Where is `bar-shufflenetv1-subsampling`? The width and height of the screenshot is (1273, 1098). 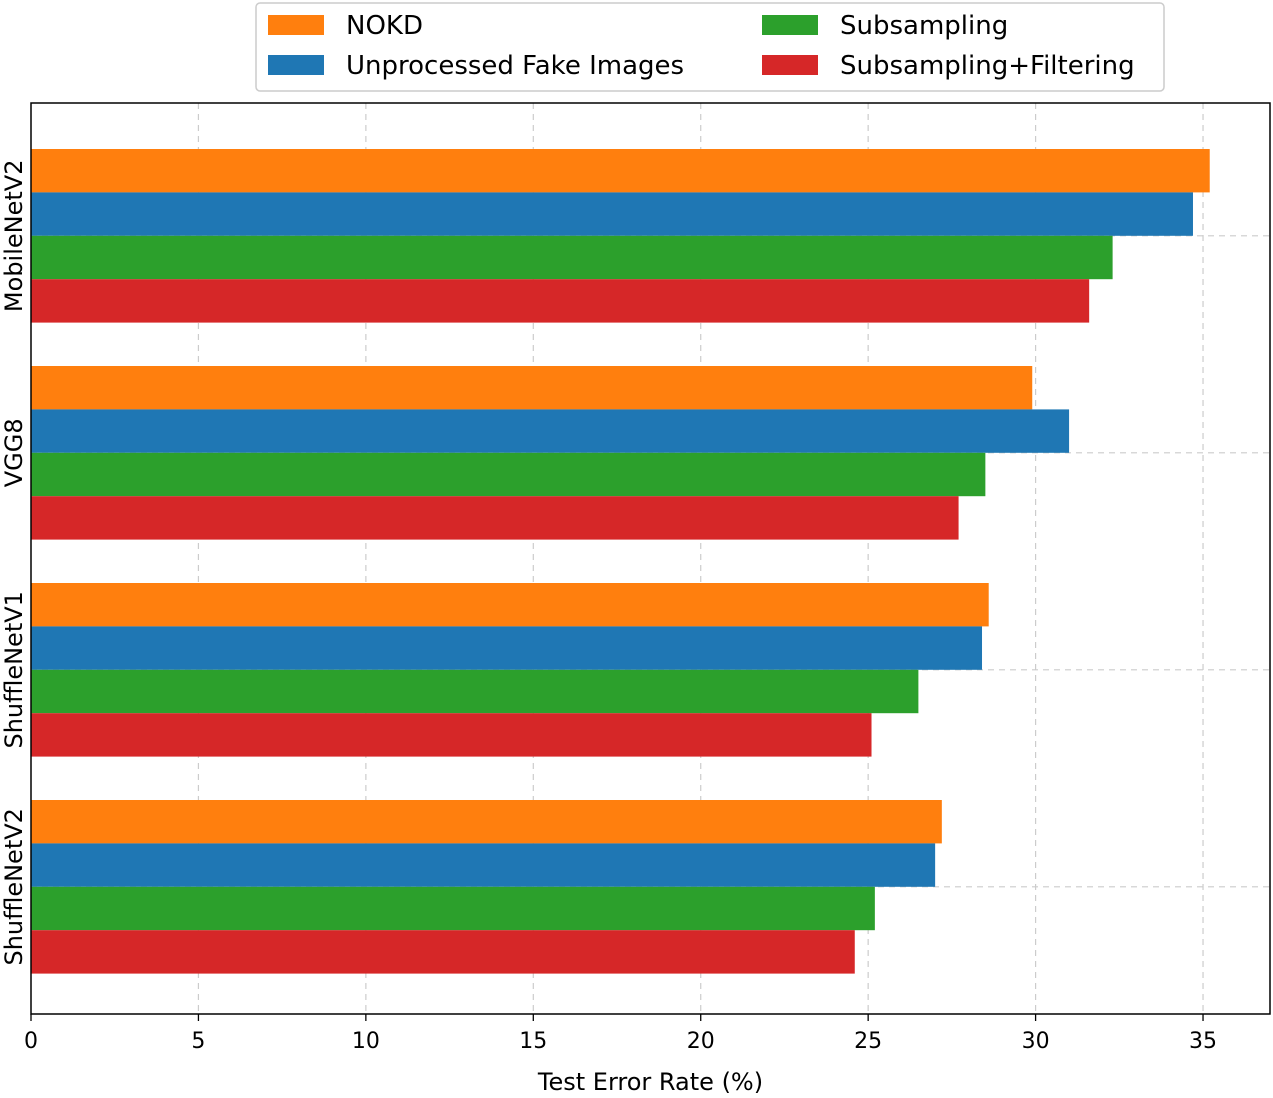
bar-shufflenetv1-subsampling is located at coordinates (475, 691).